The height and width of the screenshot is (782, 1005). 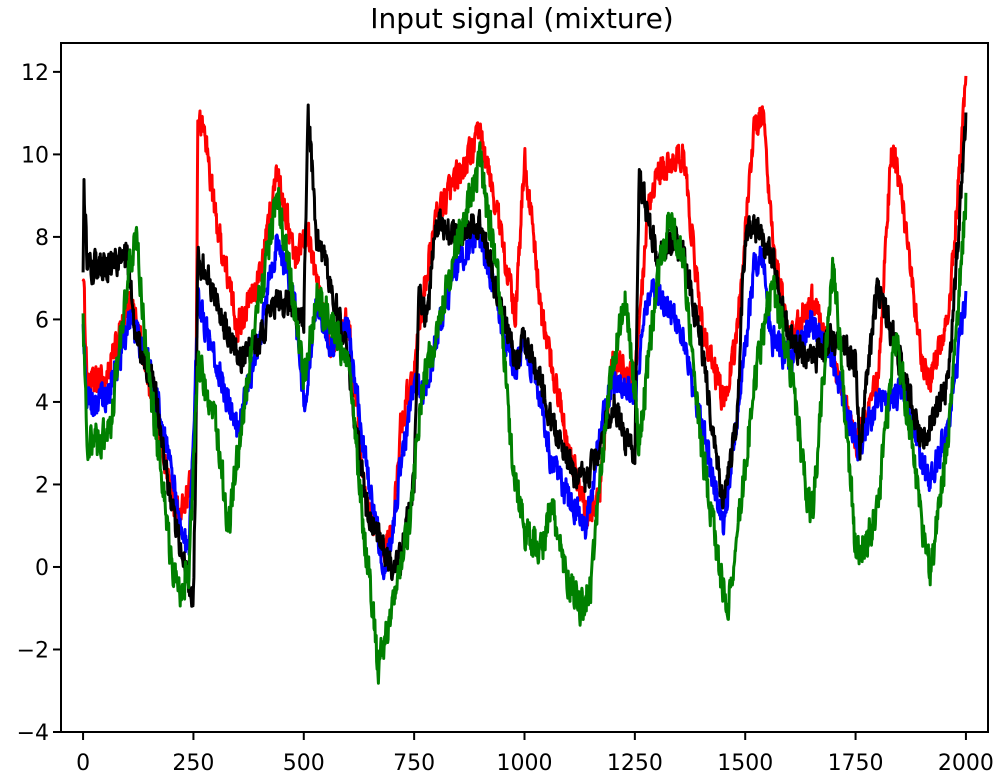 What do you see at coordinates (42, 403) in the screenshot?
I see `y-tick-label: 4` at bounding box center [42, 403].